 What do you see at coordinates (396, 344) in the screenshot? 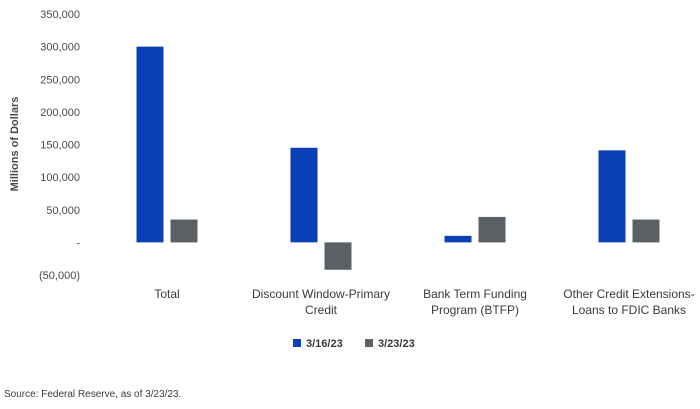
I see `legend-label: 3/23/23` at bounding box center [396, 344].